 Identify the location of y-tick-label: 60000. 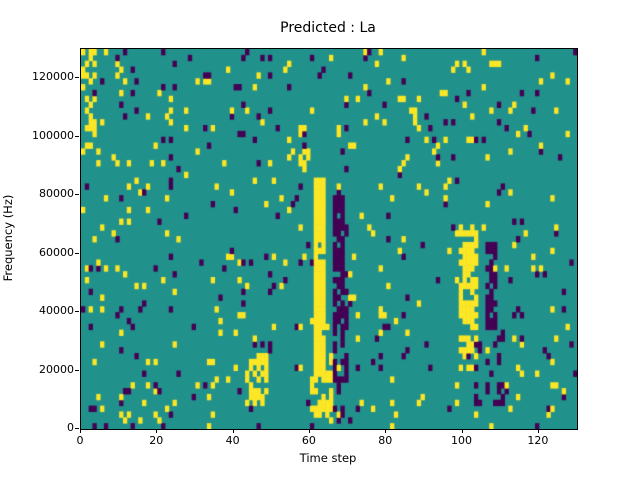
(56, 252).